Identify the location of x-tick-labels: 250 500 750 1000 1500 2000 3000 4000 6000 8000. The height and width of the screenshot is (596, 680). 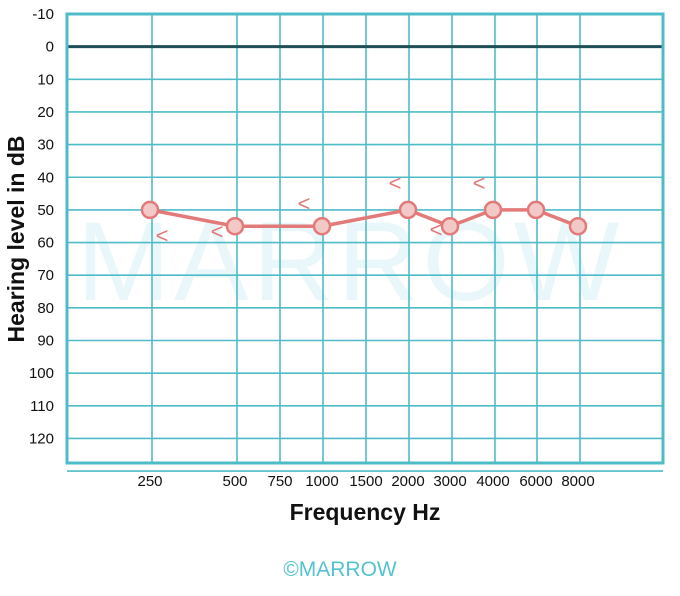
(365, 481).